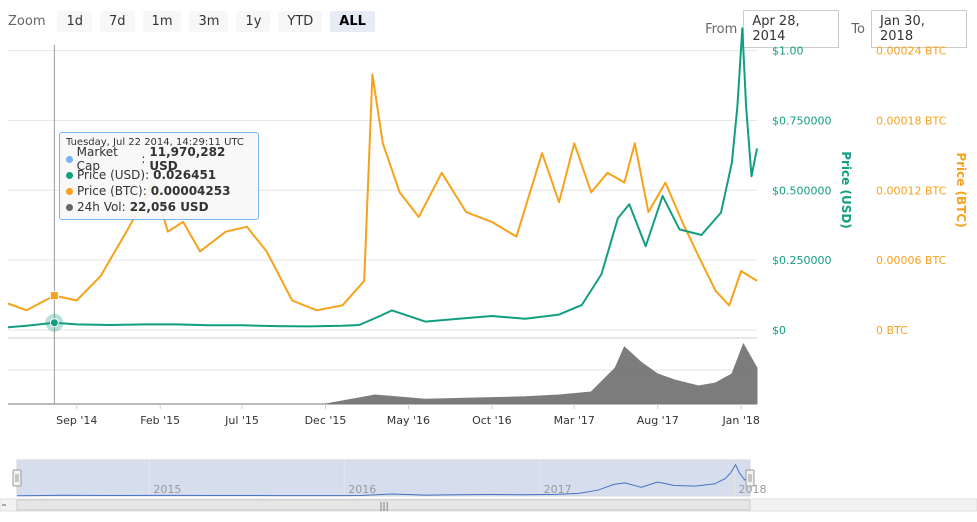  What do you see at coordinates (76, 420) in the screenshot?
I see `x-tick-label: Sep '14` at bounding box center [76, 420].